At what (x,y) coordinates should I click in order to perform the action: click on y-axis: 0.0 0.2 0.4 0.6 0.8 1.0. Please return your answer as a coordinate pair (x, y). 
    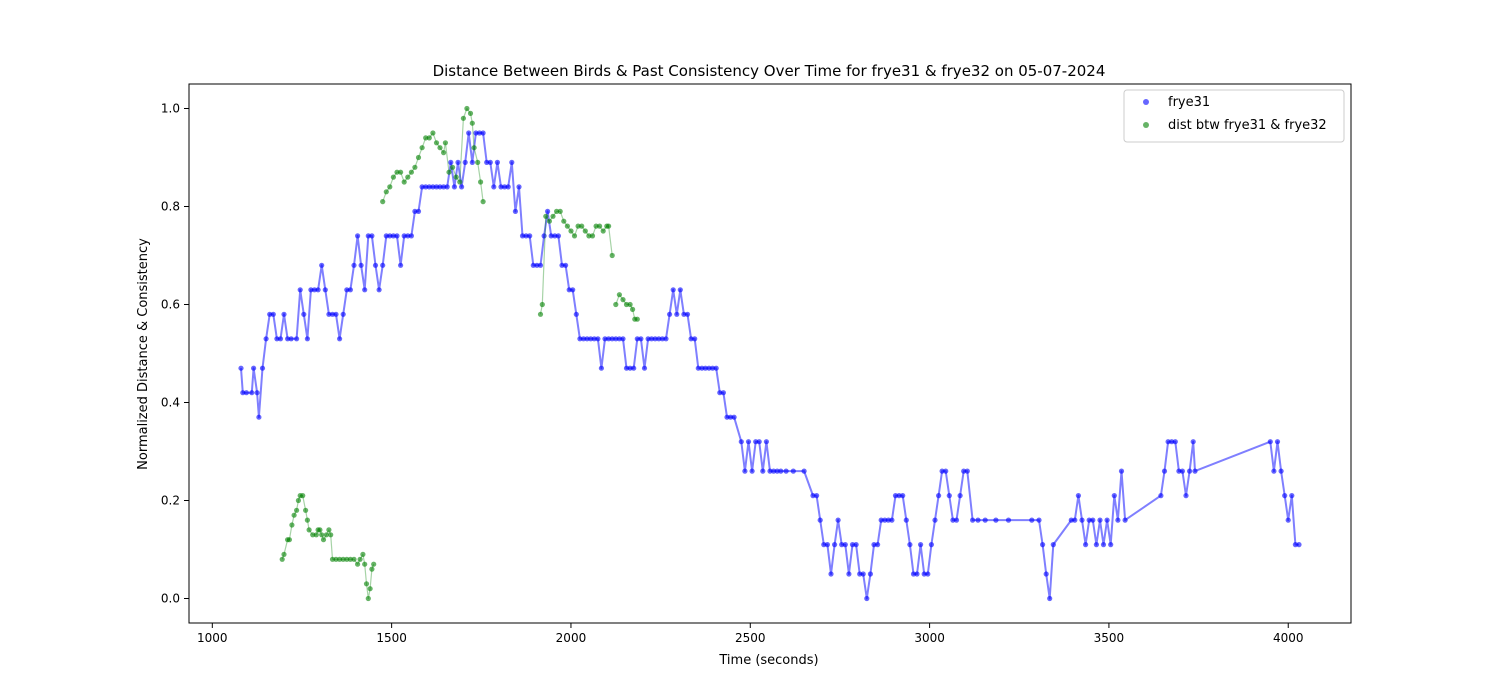
    Looking at the image, I should click on (175, 354).